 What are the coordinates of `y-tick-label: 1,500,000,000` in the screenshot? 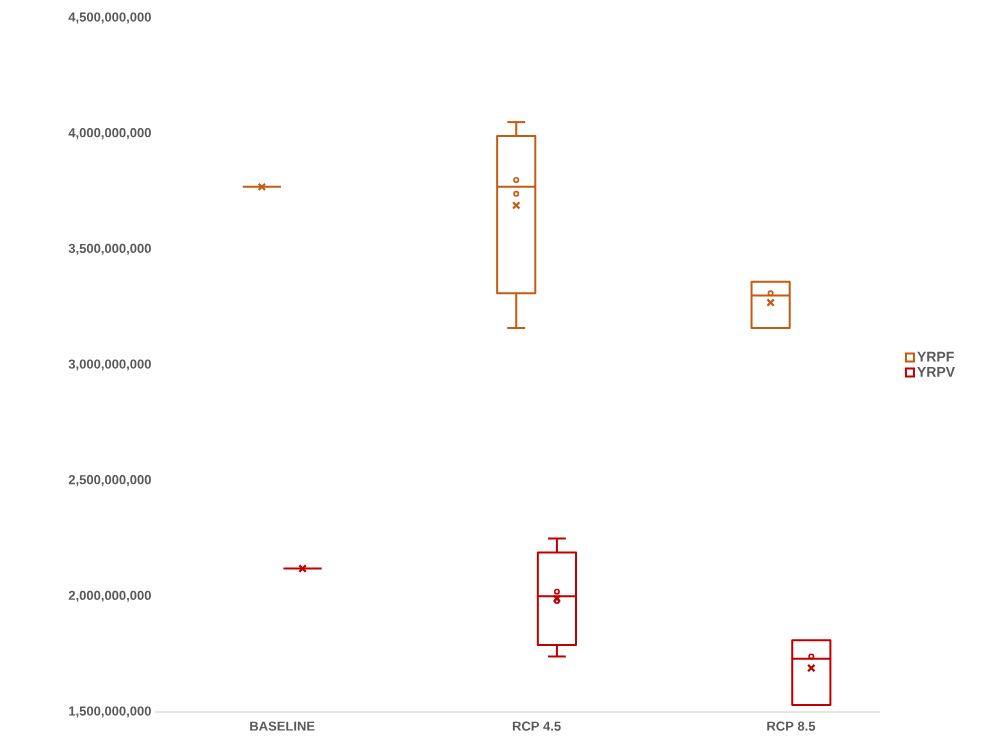 It's located at (110, 712).